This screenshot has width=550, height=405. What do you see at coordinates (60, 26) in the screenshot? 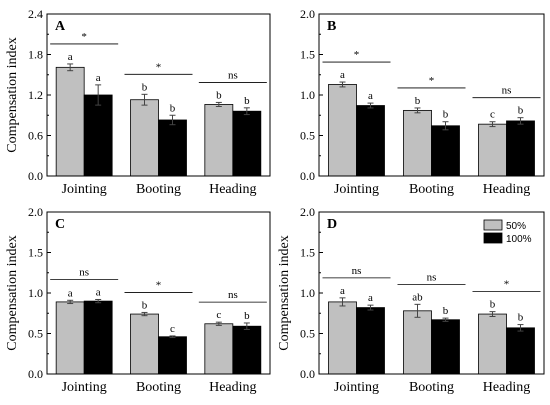
I see `panel-letter: A` at bounding box center [60, 26].